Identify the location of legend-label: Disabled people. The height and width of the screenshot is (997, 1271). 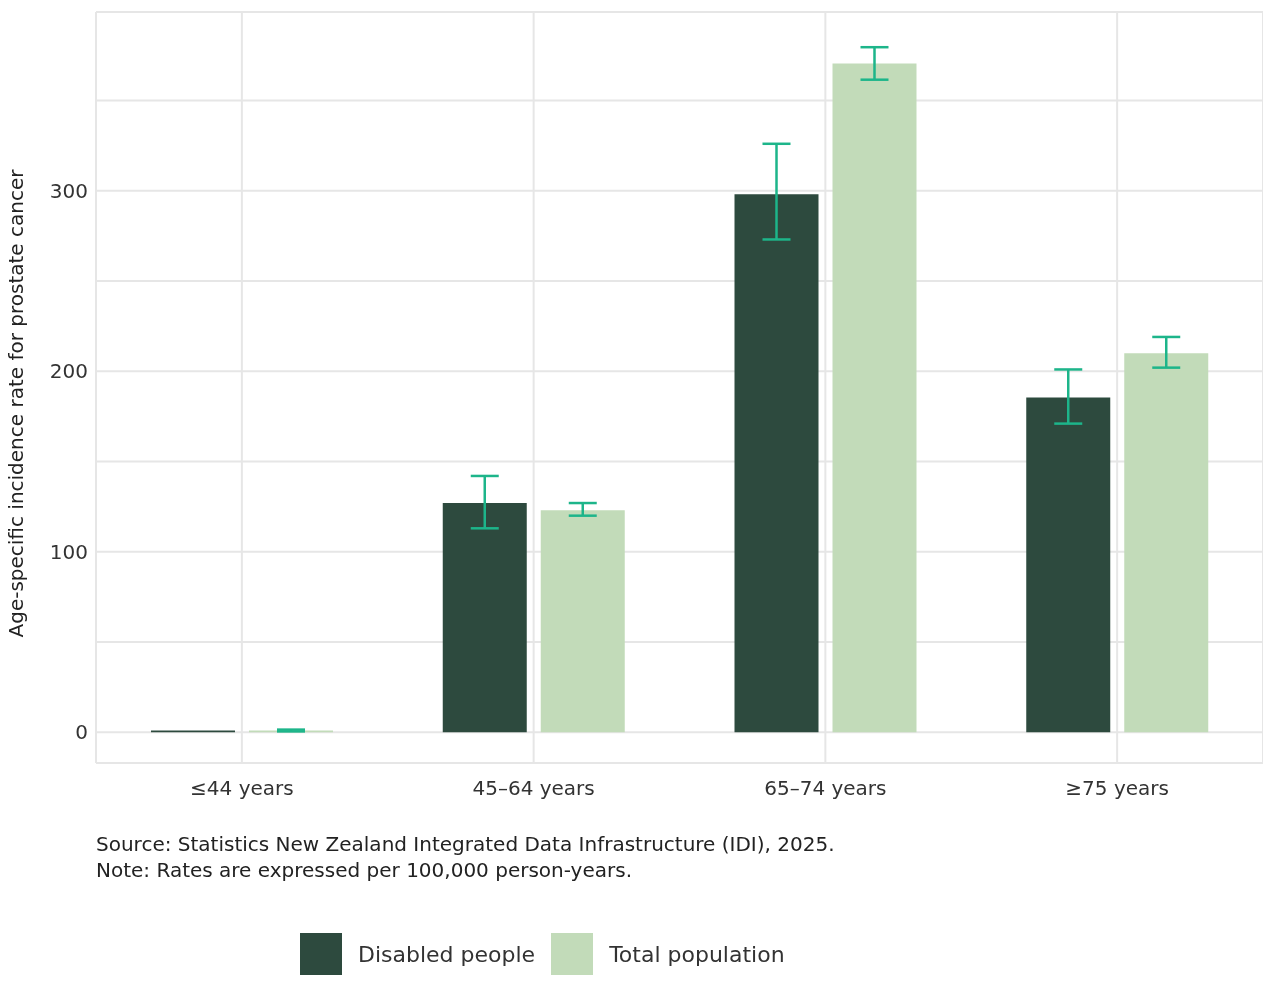
(447, 954).